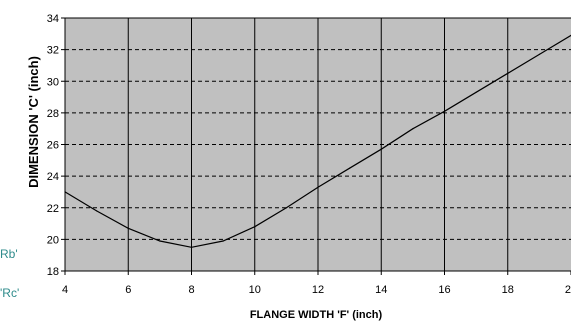 This screenshot has height=327, width=571. What do you see at coordinates (318, 290) in the screenshot?
I see `x-tick-label: 12` at bounding box center [318, 290].